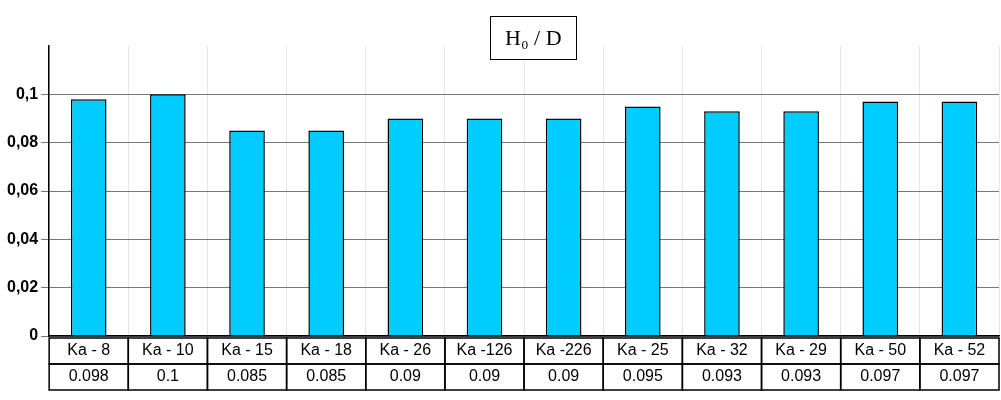 This screenshot has width=1001, height=400. What do you see at coordinates (642, 376) in the screenshot?
I see `data-label: 0.095` at bounding box center [642, 376].